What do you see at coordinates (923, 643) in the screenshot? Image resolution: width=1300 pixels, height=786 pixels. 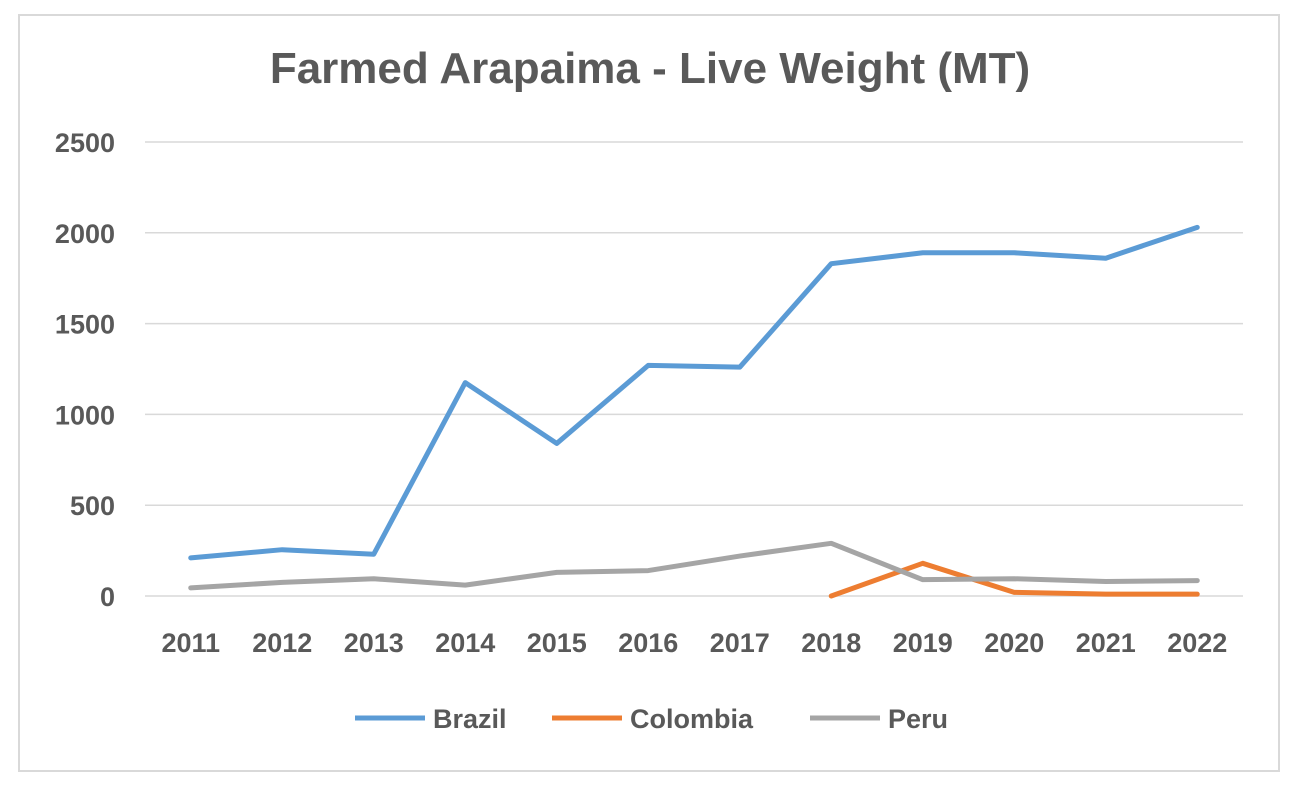 I see `x-tick-label: 2019` at bounding box center [923, 643].